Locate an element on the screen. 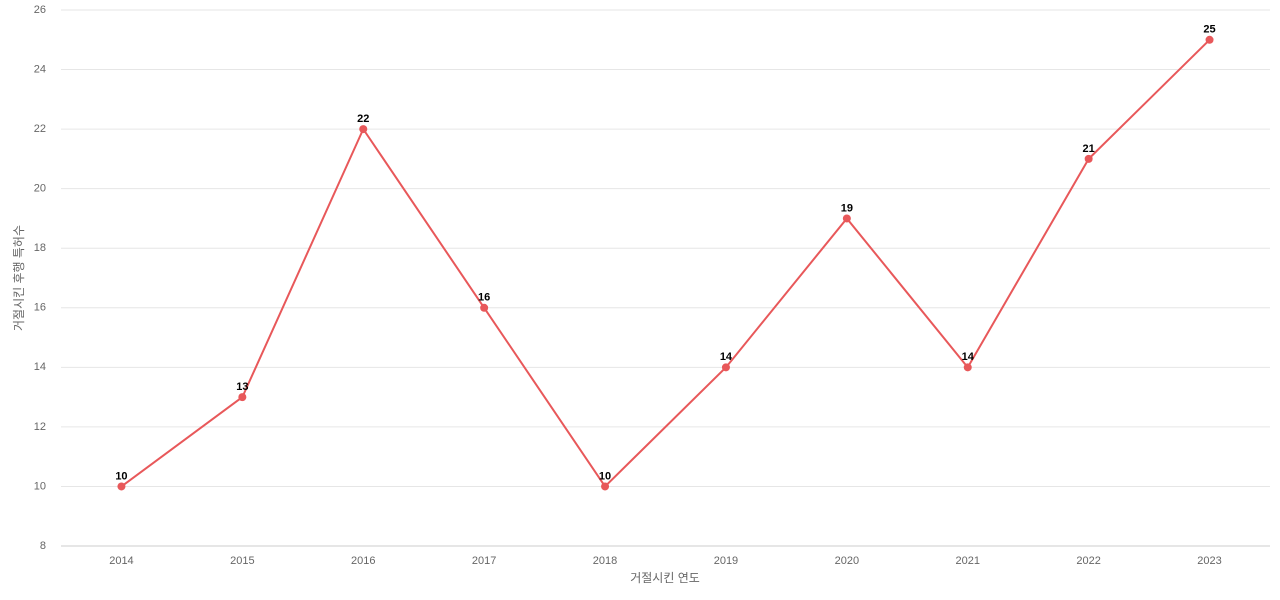 Image resolution: width=1280 pixels, height=600 pixels. data-label: 21 is located at coordinates (1089, 149).